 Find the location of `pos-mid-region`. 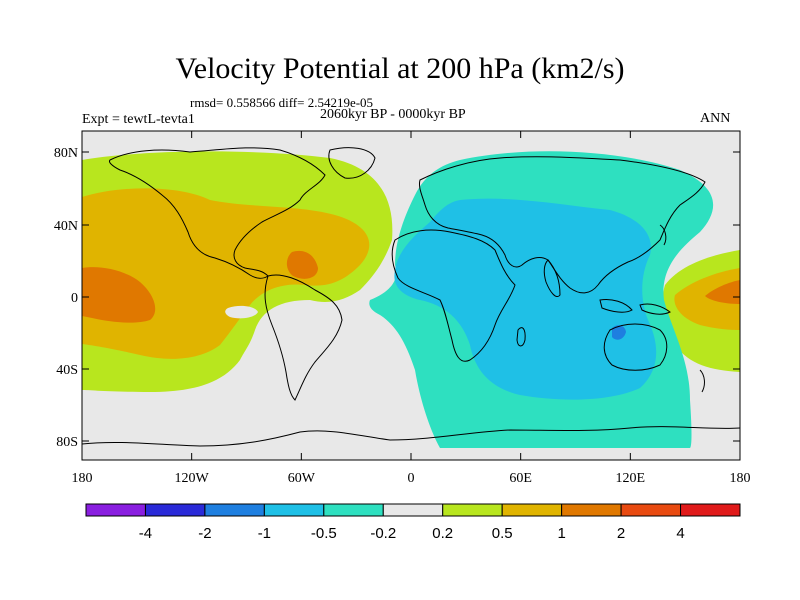

pos-mid-region is located at coordinates (226, 273).